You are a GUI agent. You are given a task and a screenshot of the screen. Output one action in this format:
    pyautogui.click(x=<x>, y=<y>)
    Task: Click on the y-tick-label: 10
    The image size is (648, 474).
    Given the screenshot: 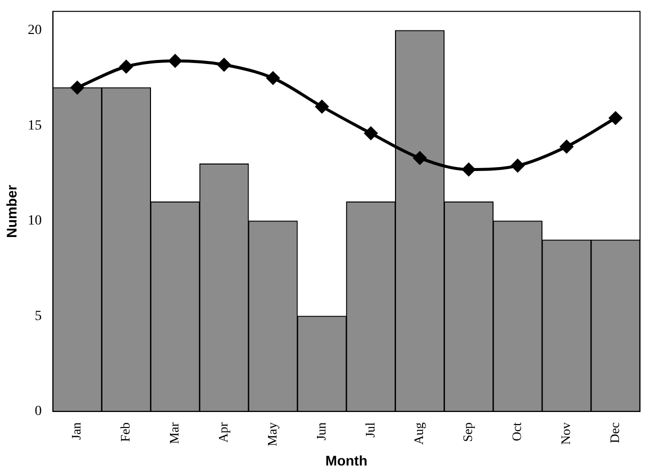 What is the action you would take?
    pyautogui.click(x=35, y=221)
    